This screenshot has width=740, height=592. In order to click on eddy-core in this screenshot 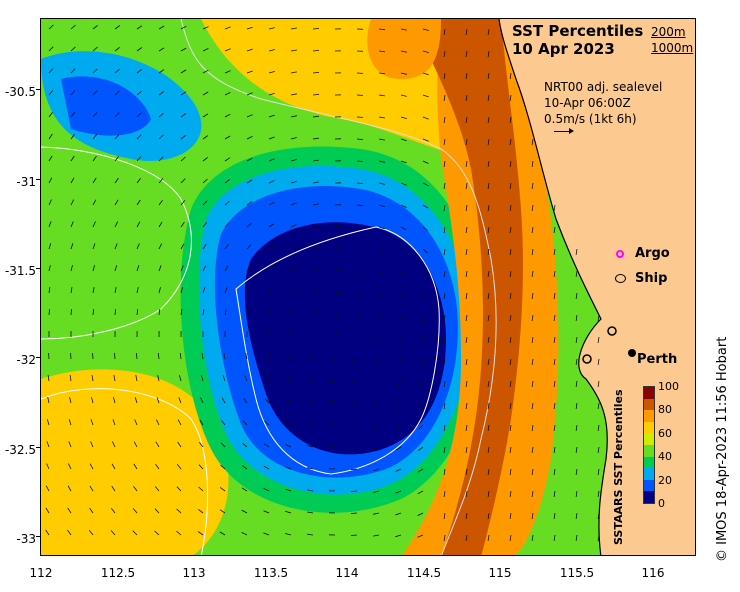, I will do `click(345, 338)`.